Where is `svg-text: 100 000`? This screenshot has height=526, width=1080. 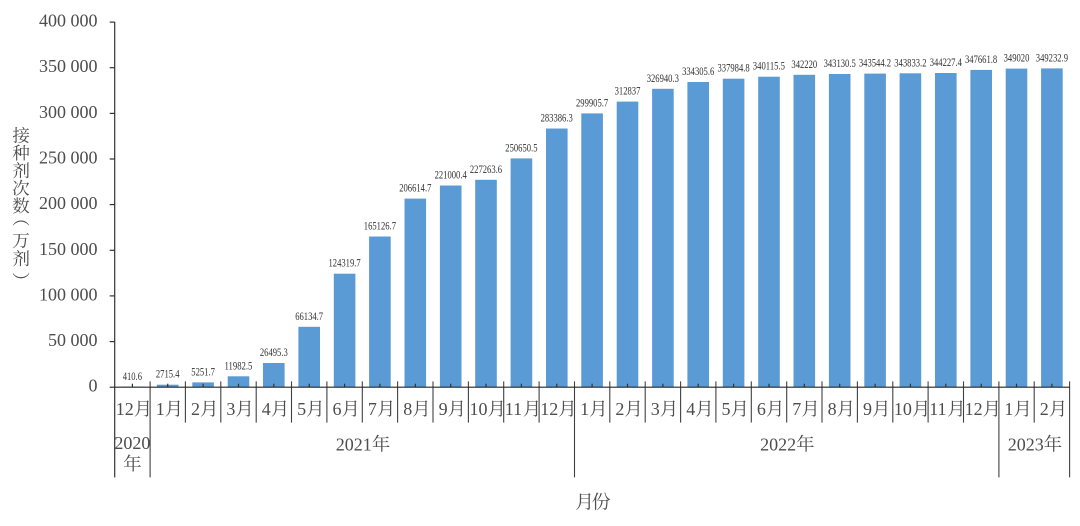
svg-text: 100 000 is located at coordinates (68, 294).